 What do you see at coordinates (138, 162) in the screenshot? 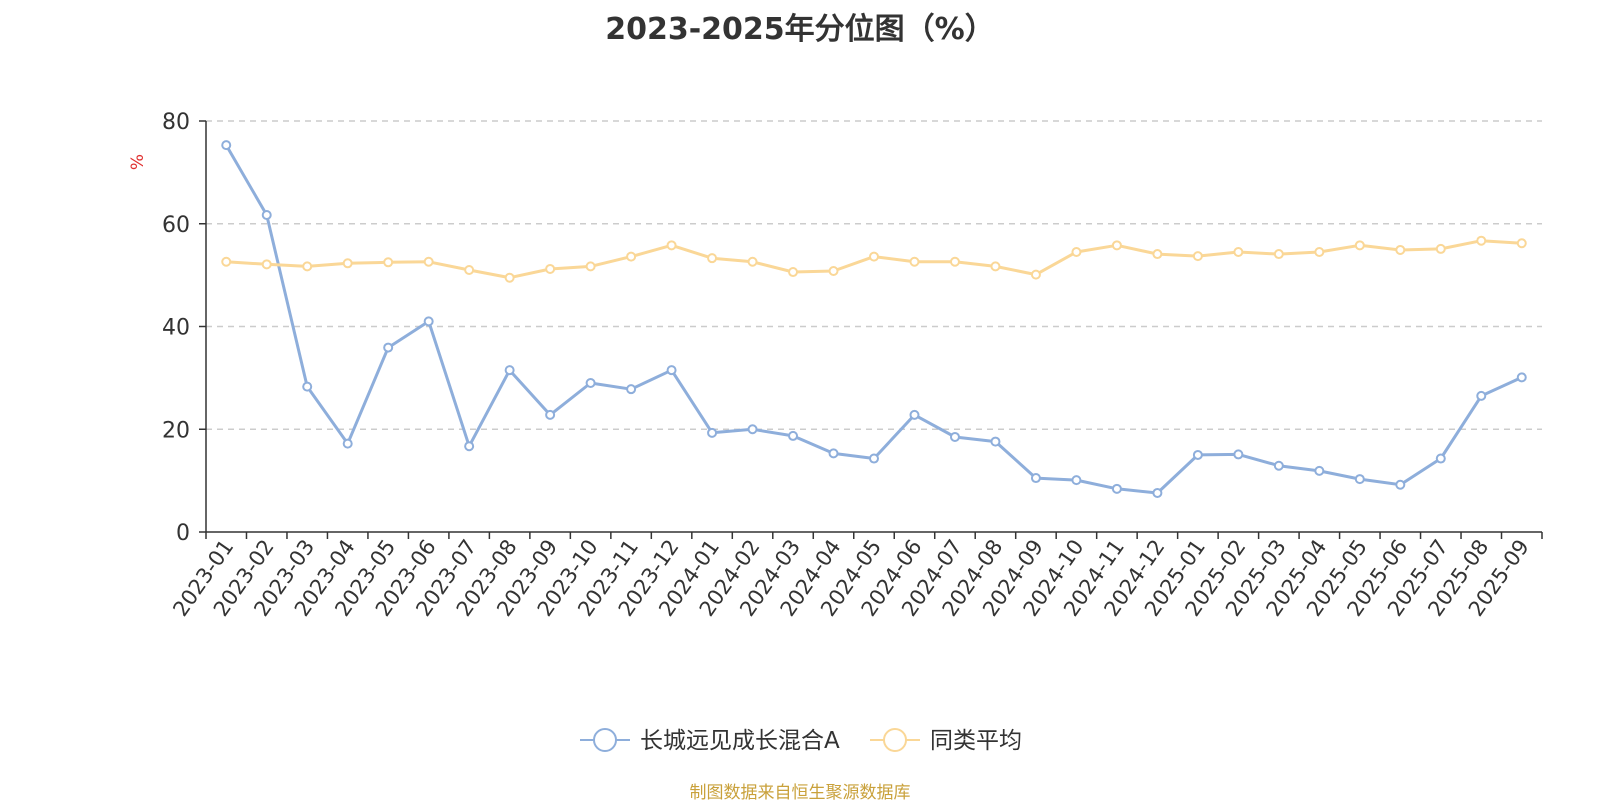
I see `y-axis-label: %` at bounding box center [138, 162].